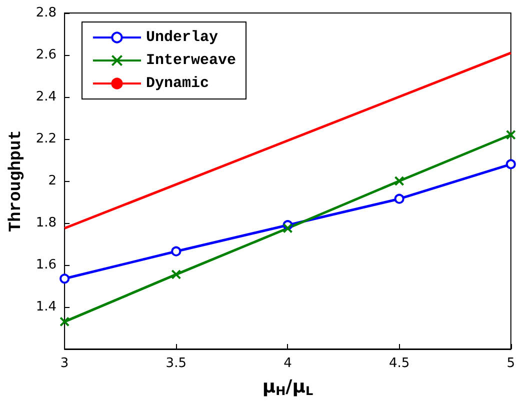 This screenshot has height=410, width=518. Describe the element at coordinates (288, 387) in the screenshot. I see `x-axis-title: μH/μL` at that location.